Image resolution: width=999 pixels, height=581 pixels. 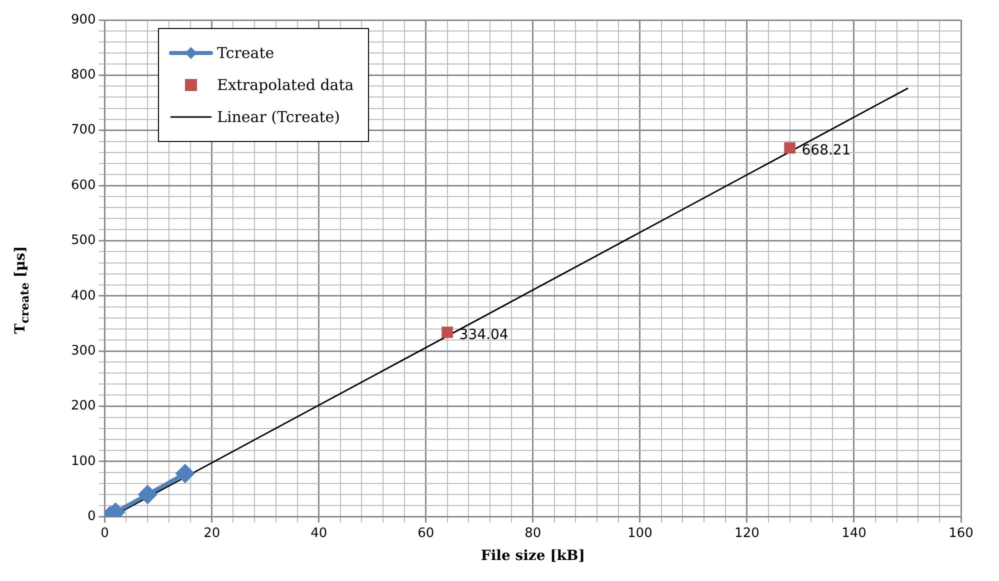 I want to click on x-tick-label: 60, so click(x=426, y=533).